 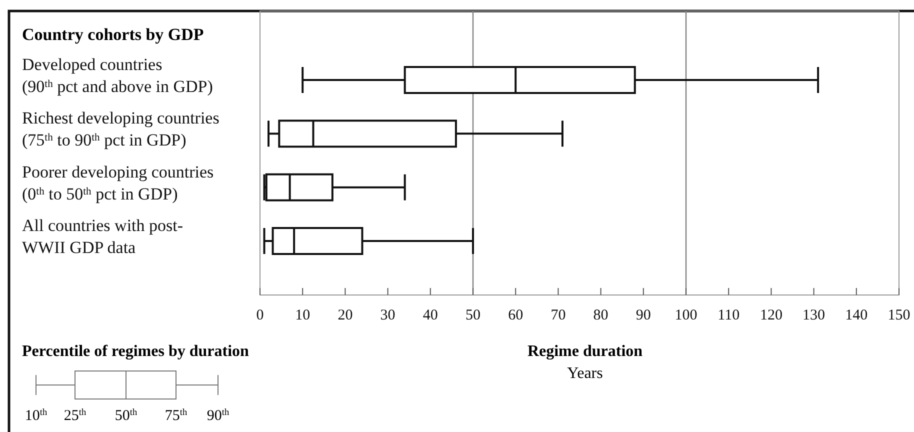 I want to click on x-axis-title: Regime duration, so click(x=585, y=351).